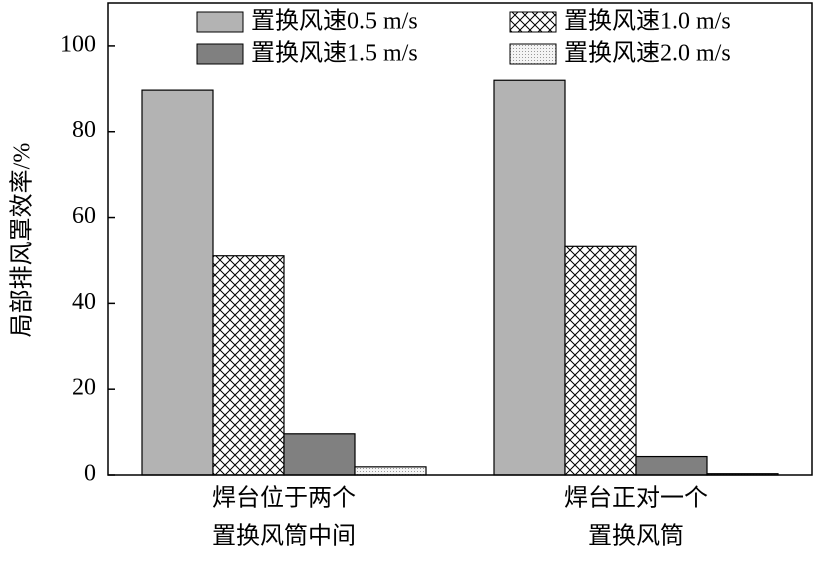  I want to click on x-tick-label: 置换风筒中间, so click(284, 536).